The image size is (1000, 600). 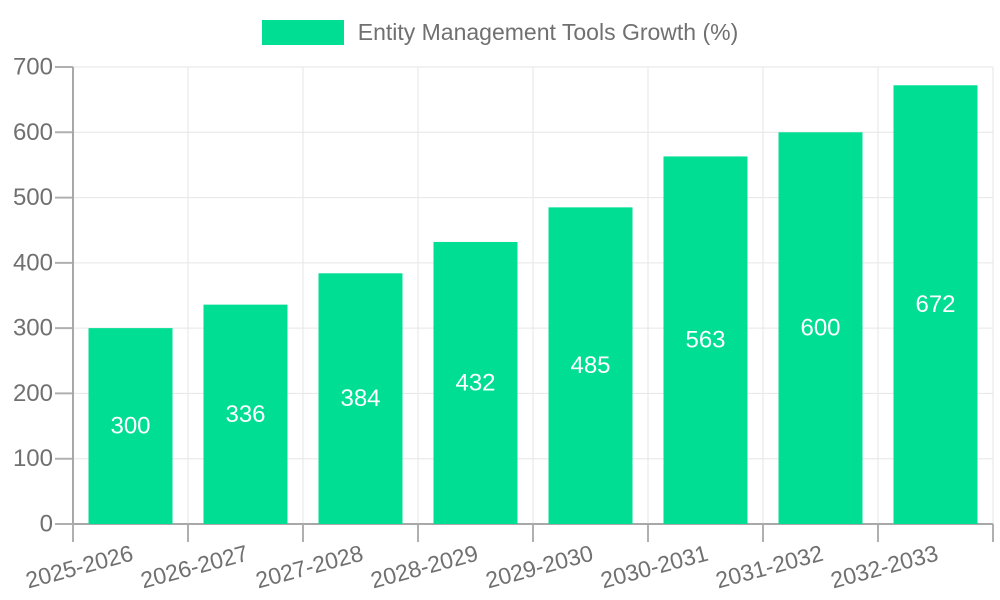 I want to click on bar-value-label: 600, so click(x=820, y=328).